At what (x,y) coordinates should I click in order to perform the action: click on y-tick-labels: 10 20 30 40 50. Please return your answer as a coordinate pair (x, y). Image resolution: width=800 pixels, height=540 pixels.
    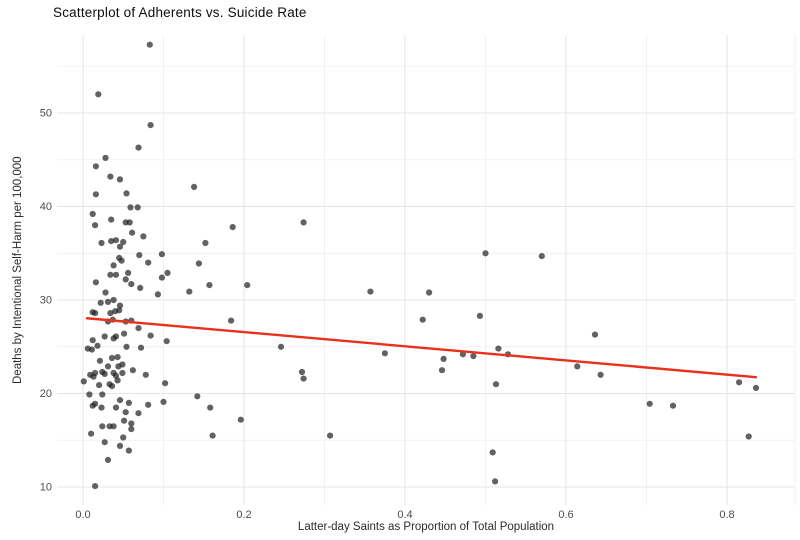
    Looking at the image, I should click on (46, 300).